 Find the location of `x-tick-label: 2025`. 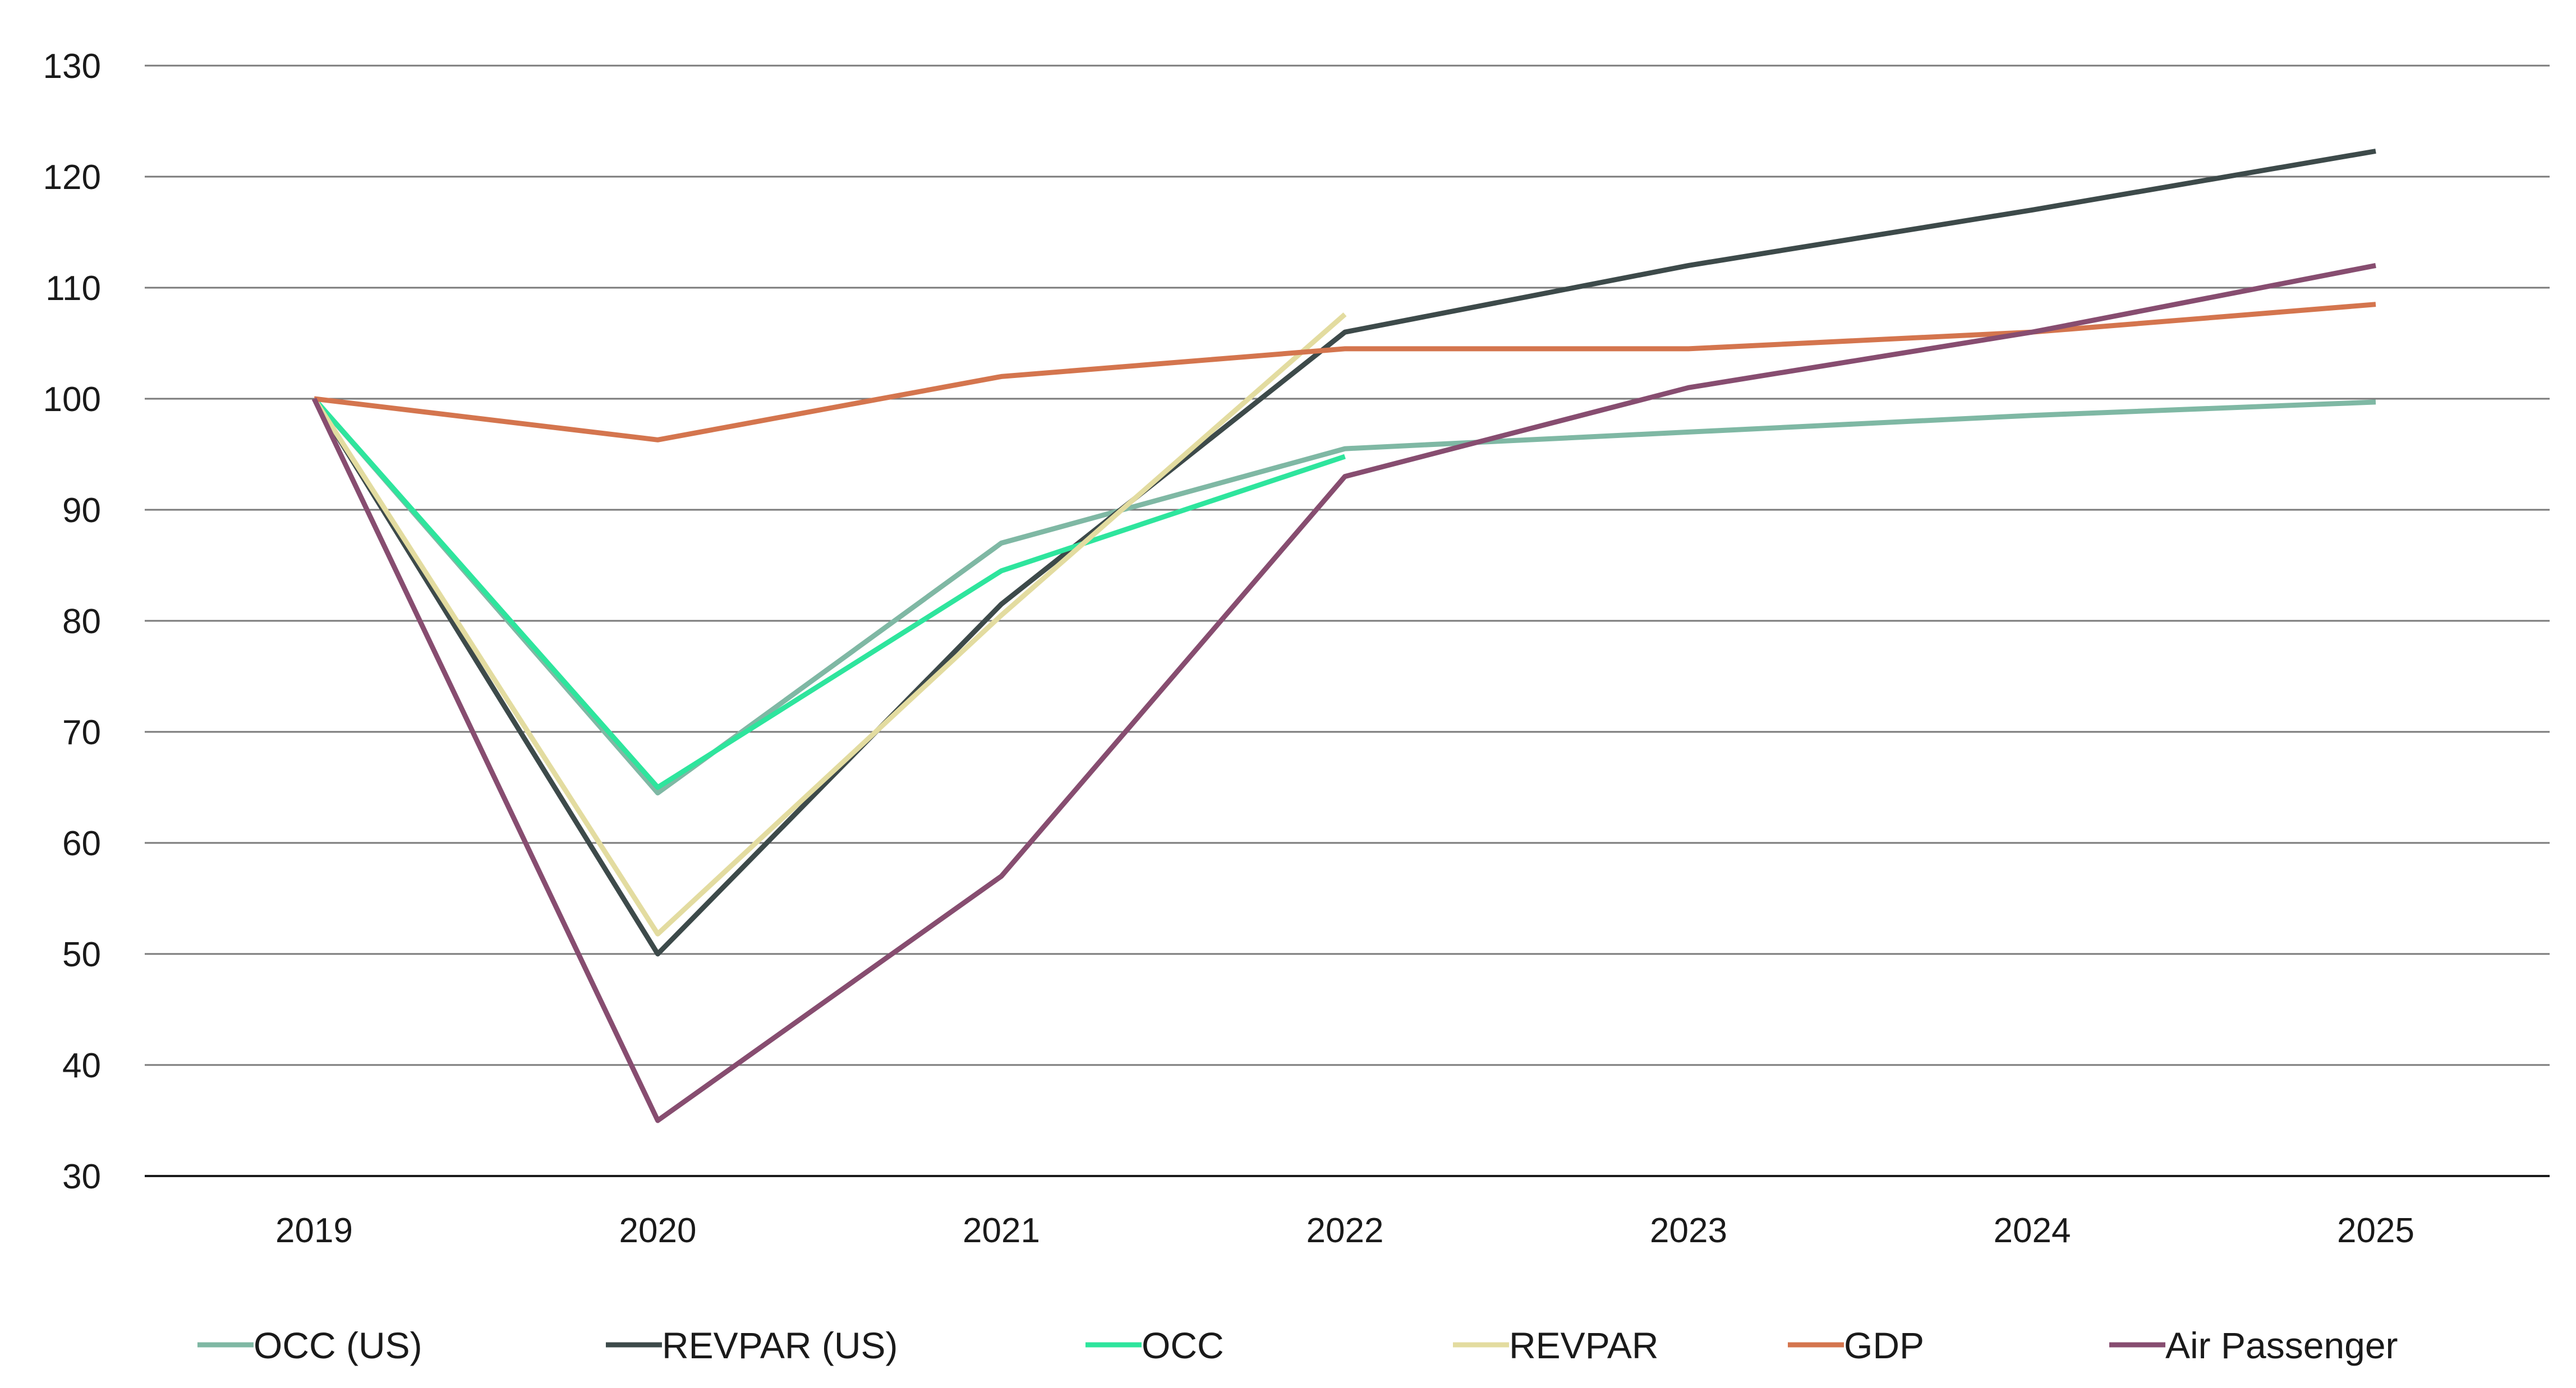

x-tick-label: 2025 is located at coordinates (2375, 1230).